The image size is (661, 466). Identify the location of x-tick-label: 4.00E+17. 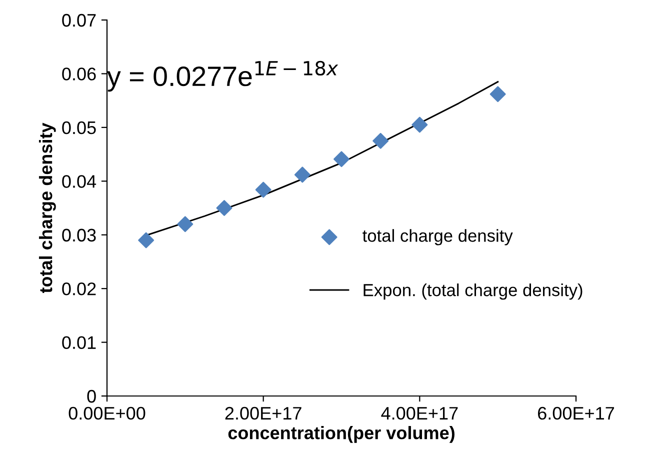
(419, 413).